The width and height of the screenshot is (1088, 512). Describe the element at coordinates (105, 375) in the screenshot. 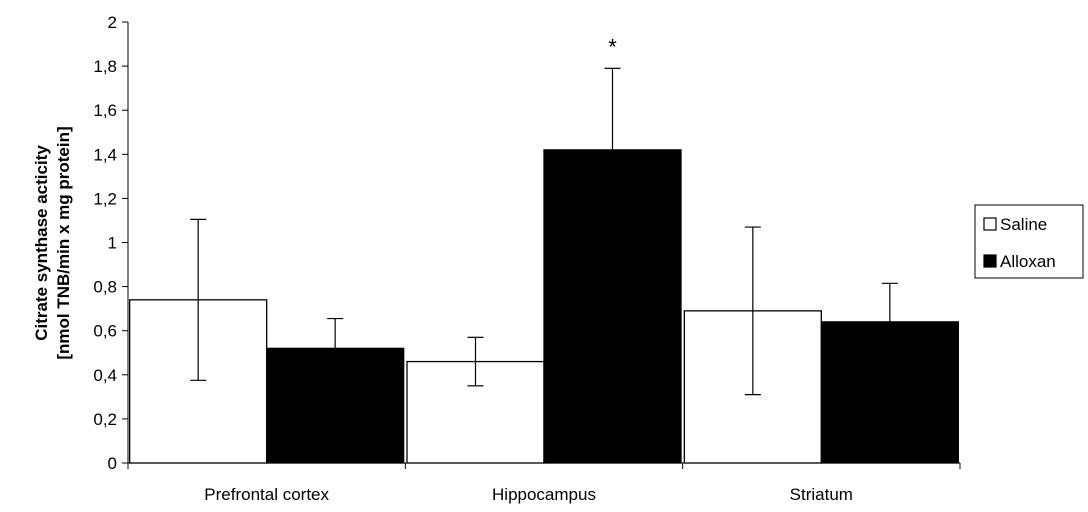

I see `y-tick-label: 0,4` at that location.